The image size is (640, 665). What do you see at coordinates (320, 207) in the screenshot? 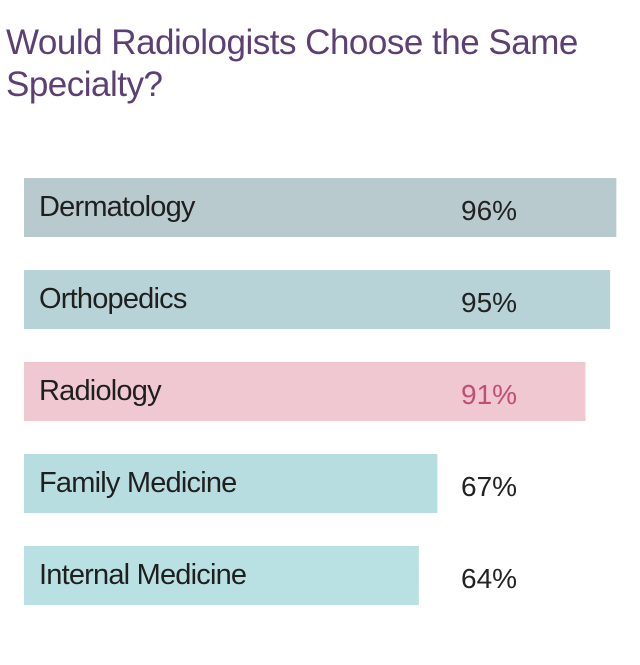
I see `bar-dermatology` at bounding box center [320, 207].